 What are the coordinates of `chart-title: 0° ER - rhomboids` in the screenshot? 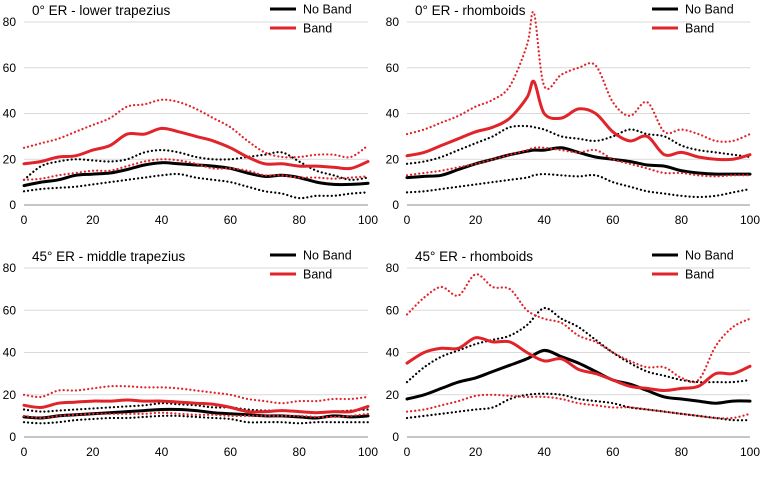 It's located at (470, 10).